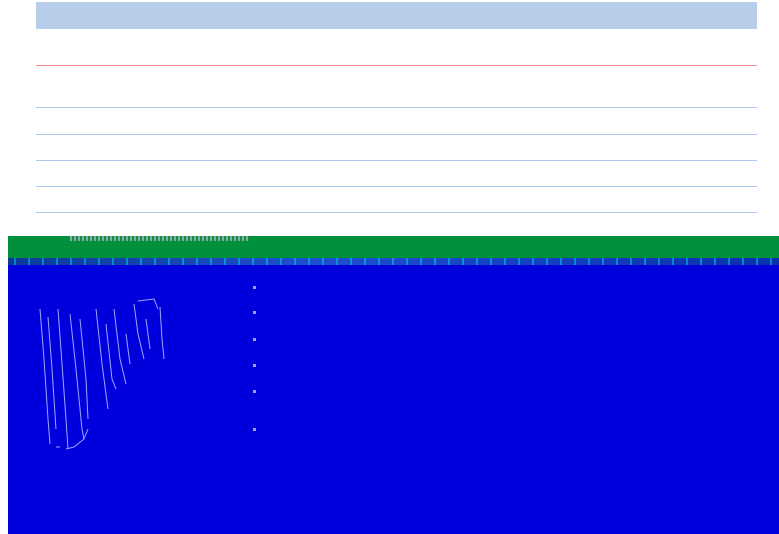  I want to click on accent-rule, so click(396, 65).